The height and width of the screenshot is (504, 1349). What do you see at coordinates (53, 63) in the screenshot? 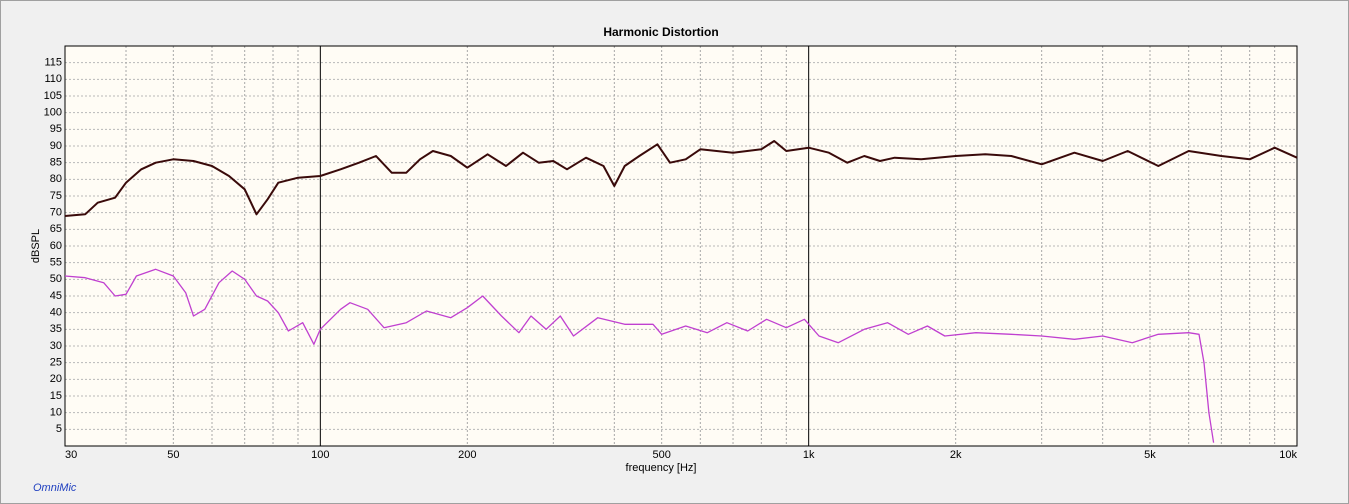
I see `y-tick-label: 115` at bounding box center [53, 63].